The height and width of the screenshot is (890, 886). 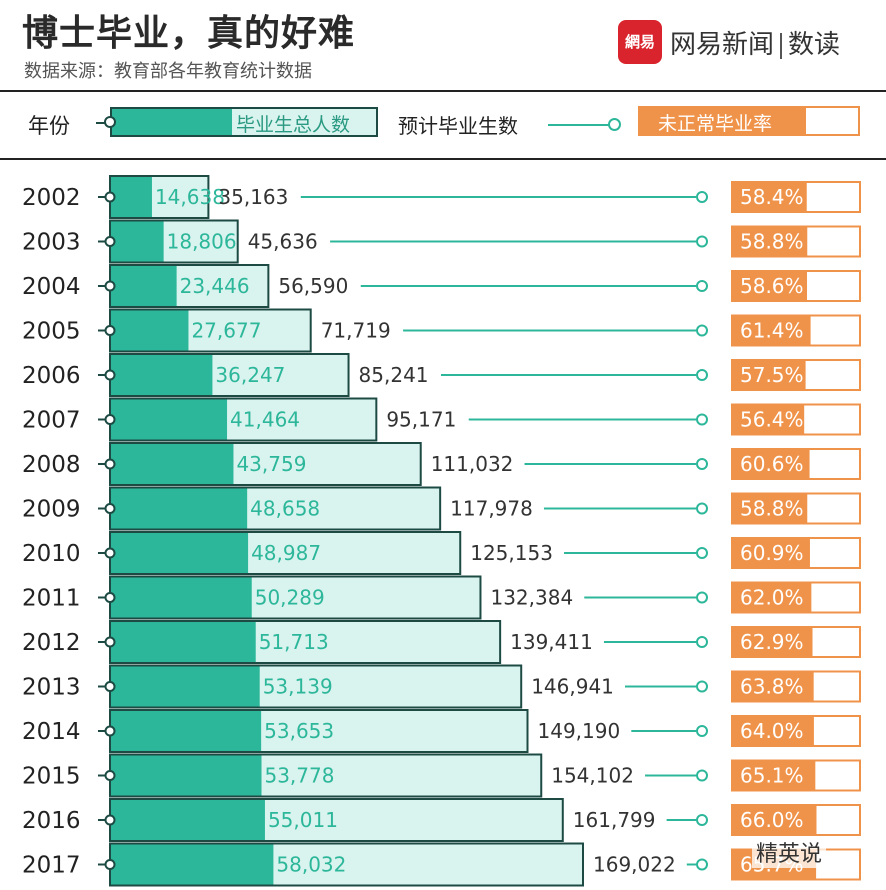 What do you see at coordinates (192, 864) in the screenshot?
I see `graduates-bar-2017` at bounding box center [192, 864].